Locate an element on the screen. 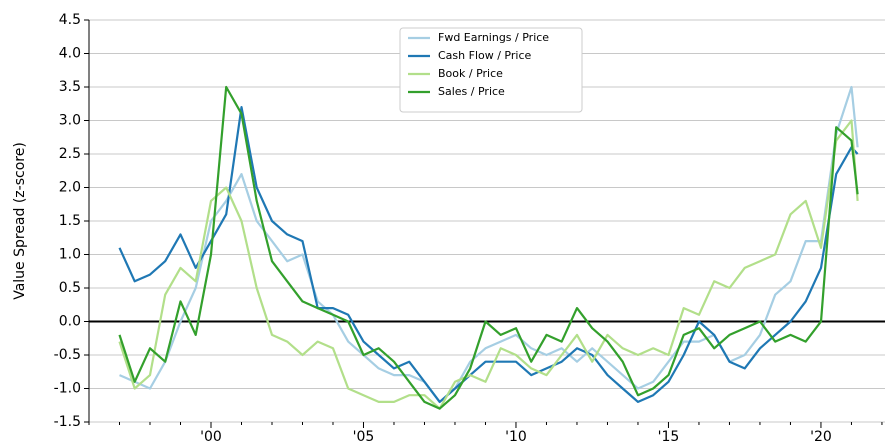  legend-box is located at coordinates (491, 70).